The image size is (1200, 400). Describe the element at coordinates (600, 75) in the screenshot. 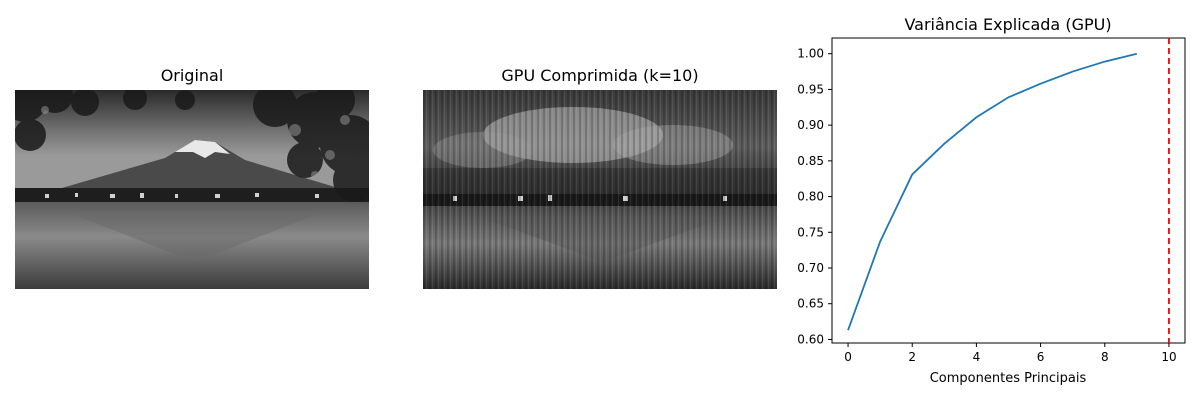

I see `compressed-title: GPU Comprimida (k=10)` at that location.